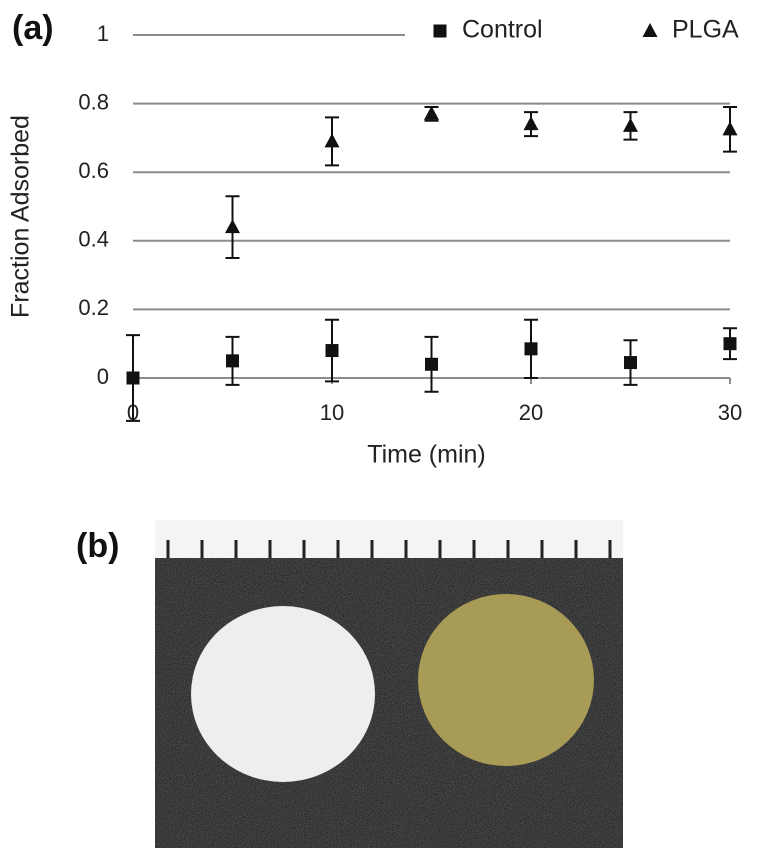  What do you see at coordinates (33, 28) in the screenshot?
I see `panel-label: (a)` at bounding box center [33, 28].